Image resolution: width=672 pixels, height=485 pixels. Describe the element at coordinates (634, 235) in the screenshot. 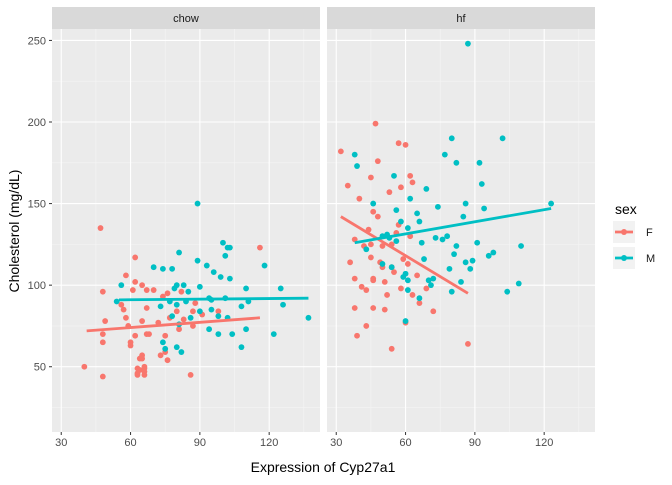

I see `legend: sex FM` at that location.